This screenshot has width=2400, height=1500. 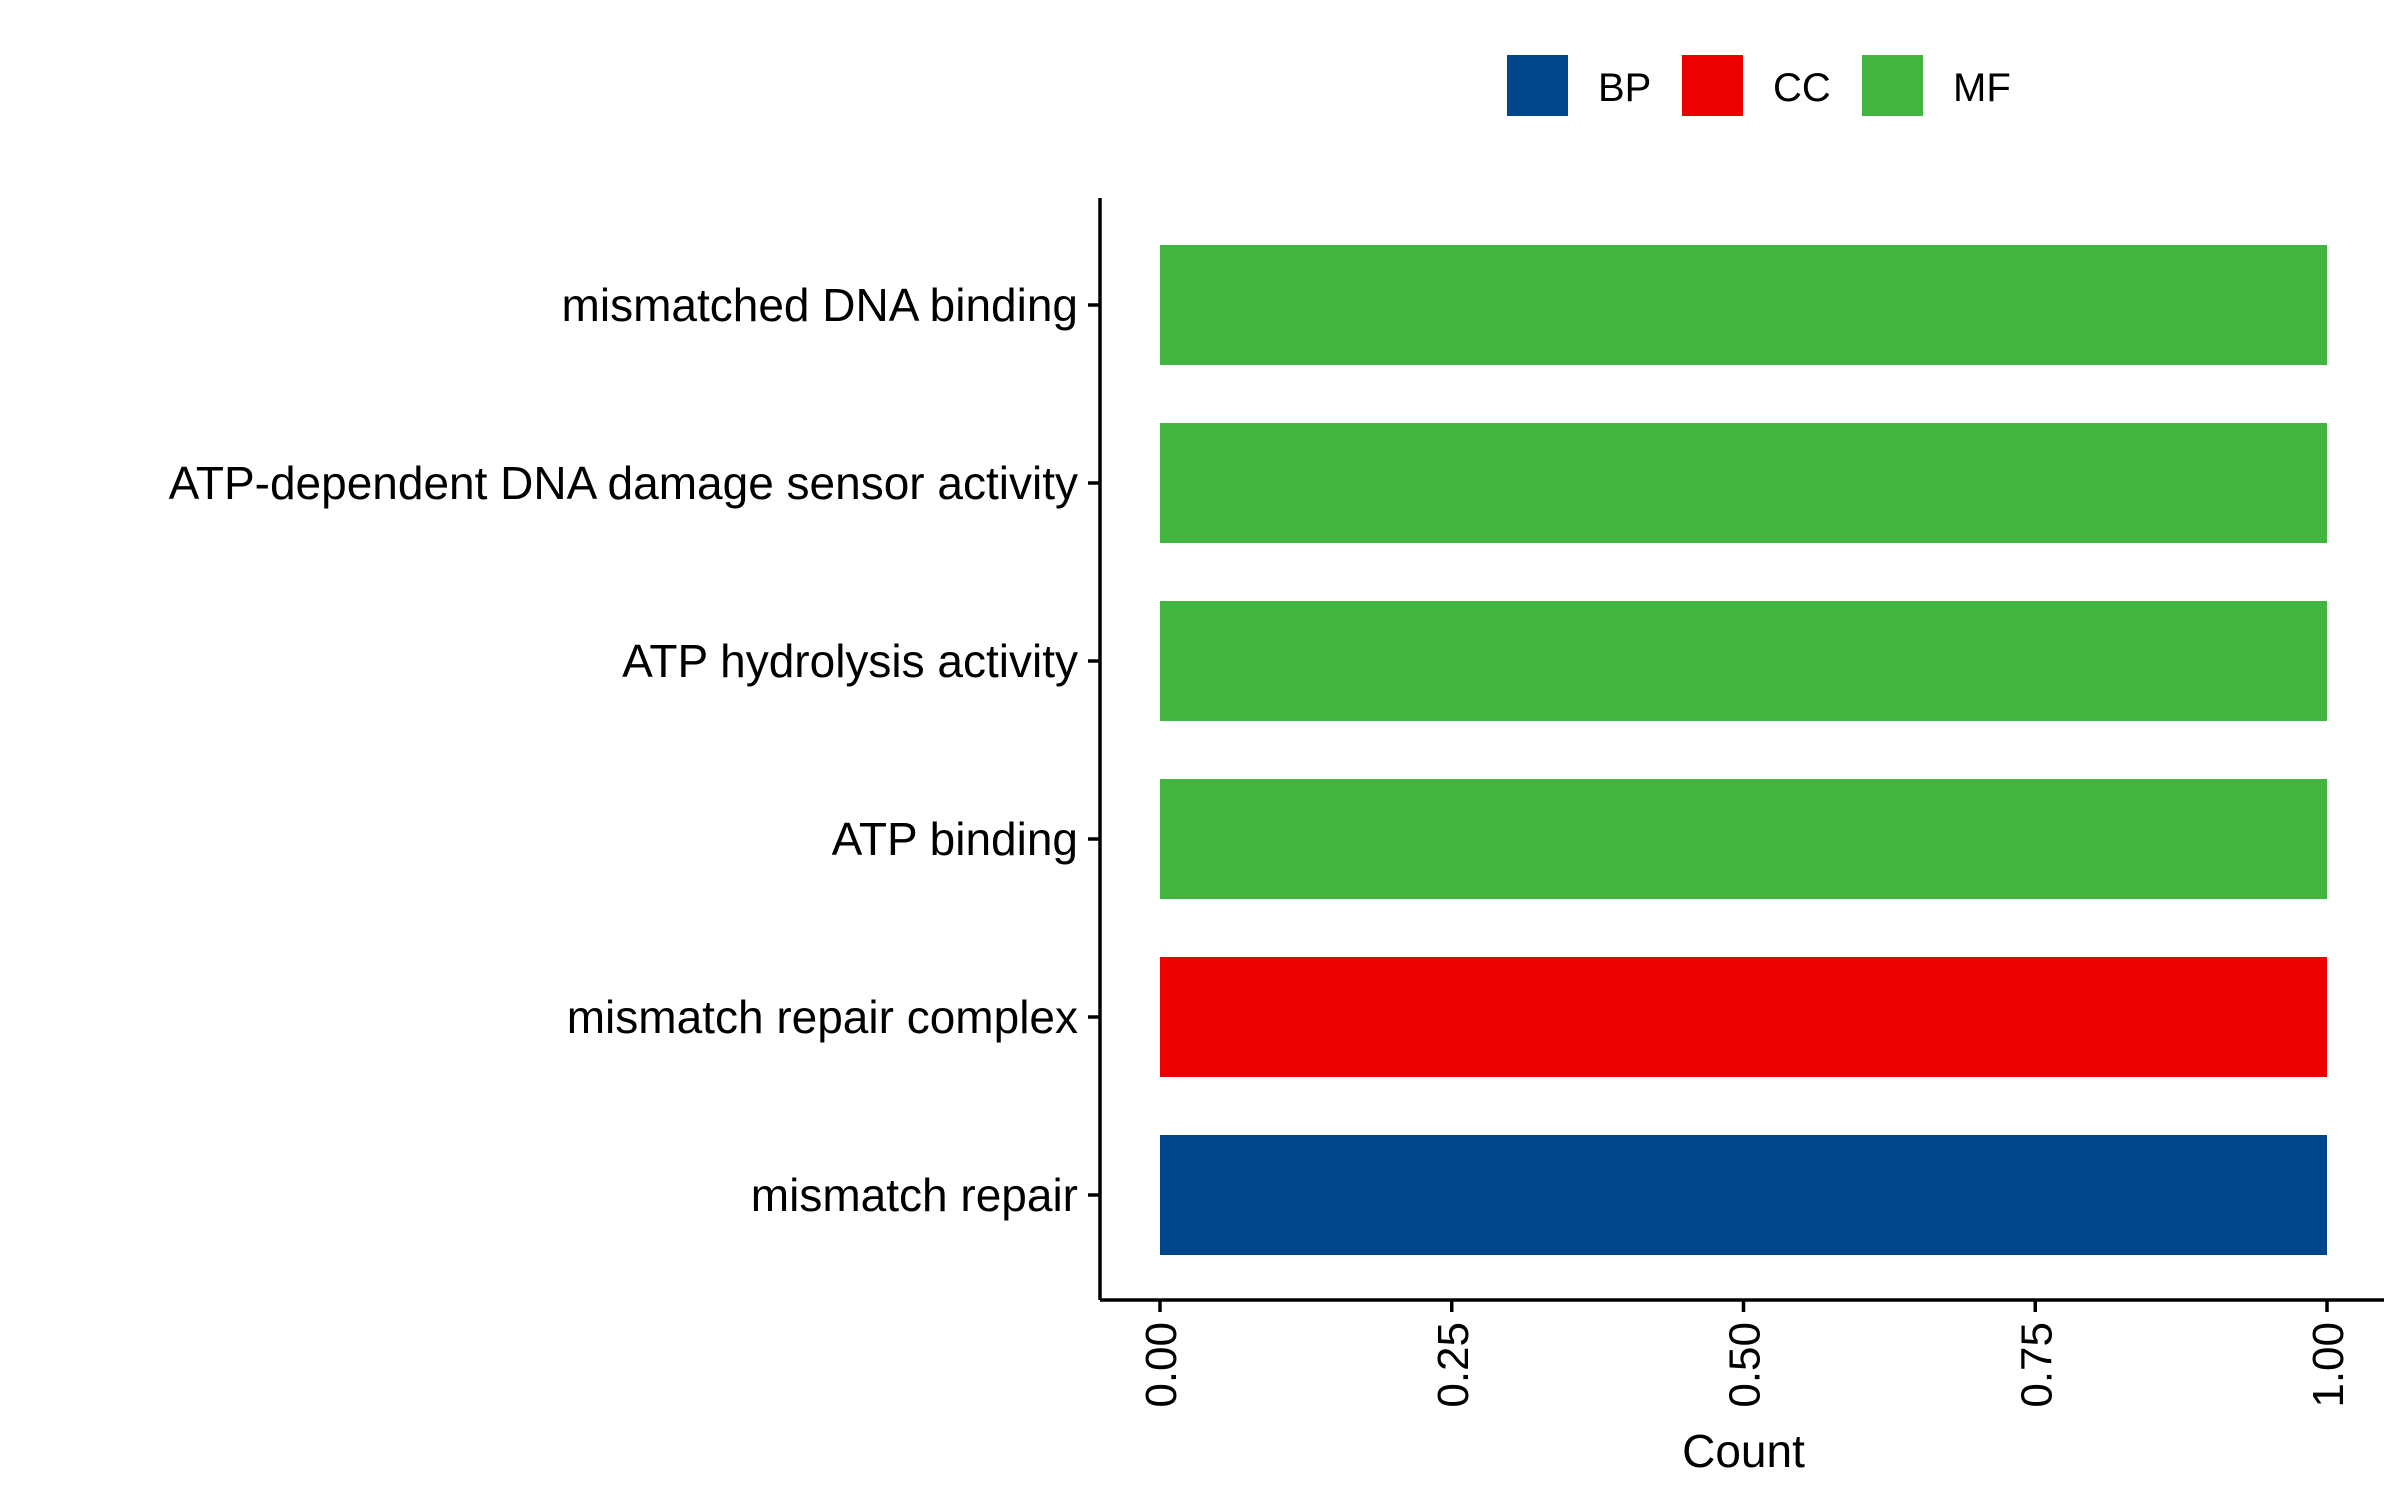 I want to click on x-tick-label: 0.00, so click(x=1161, y=1365).